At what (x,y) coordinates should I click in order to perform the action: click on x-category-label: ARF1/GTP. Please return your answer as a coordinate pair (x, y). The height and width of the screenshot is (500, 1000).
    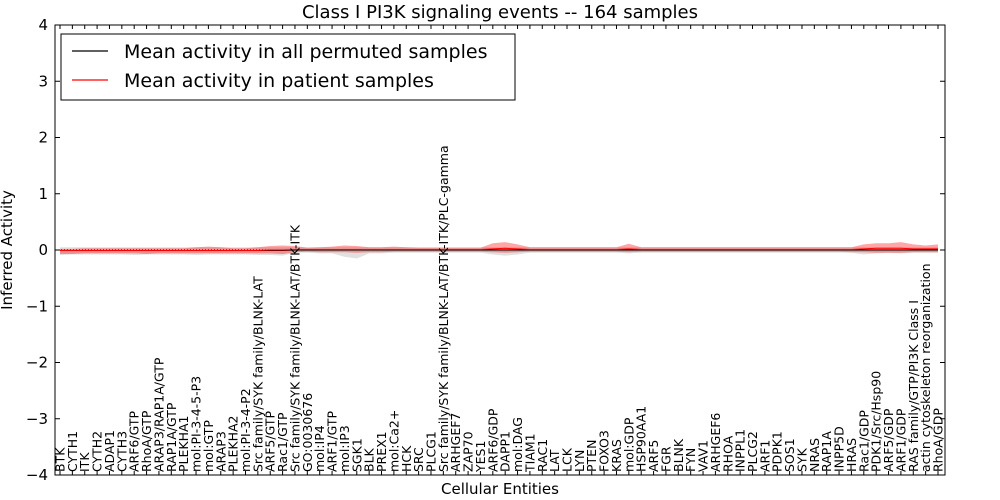
    Looking at the image, I should click on (332, 441).